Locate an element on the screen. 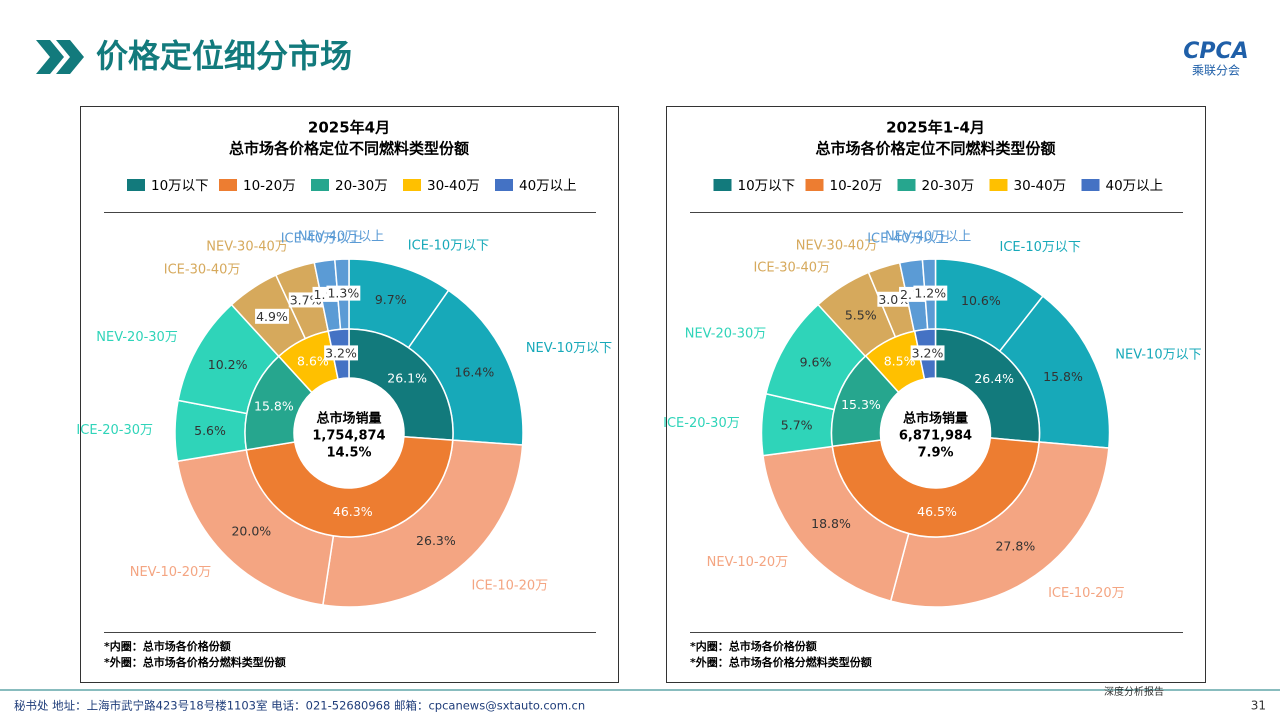 This screenshot has height=723, width=1280. value-label: 10.6% is located at coordinates (981, 300).